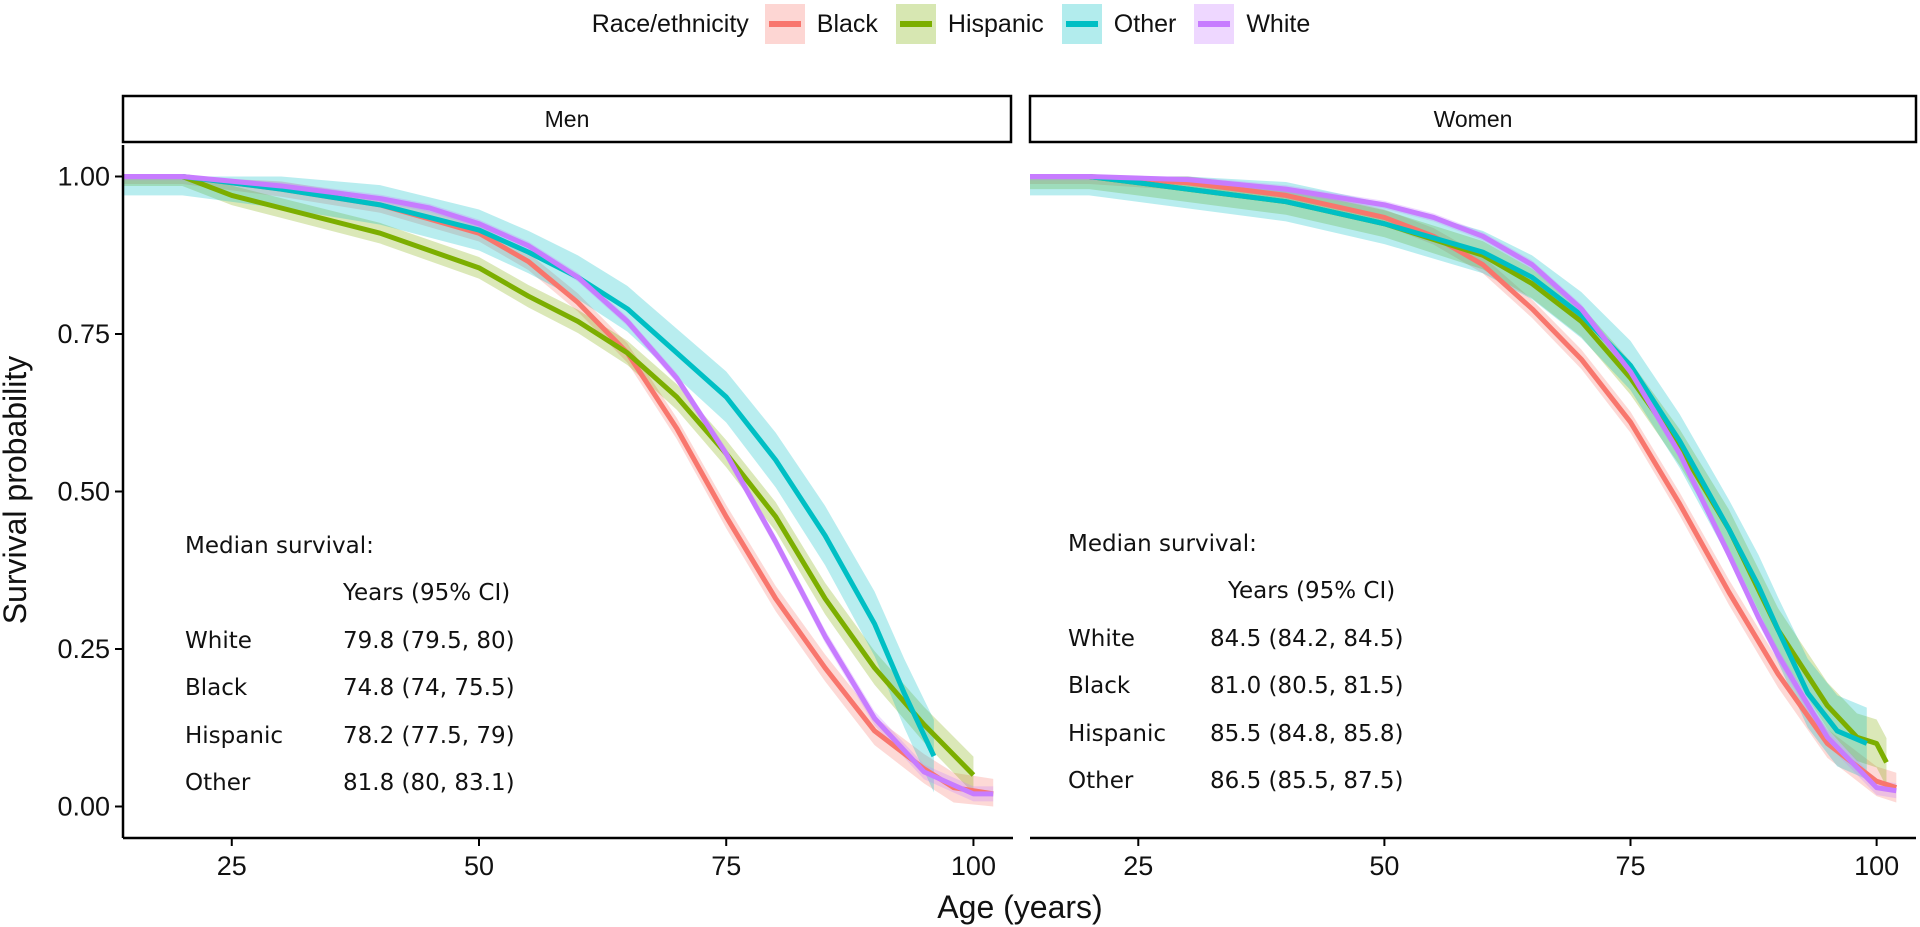  I want to click on annotation-value: 86.5 (85.5, 87.5), so click(1307, 781).